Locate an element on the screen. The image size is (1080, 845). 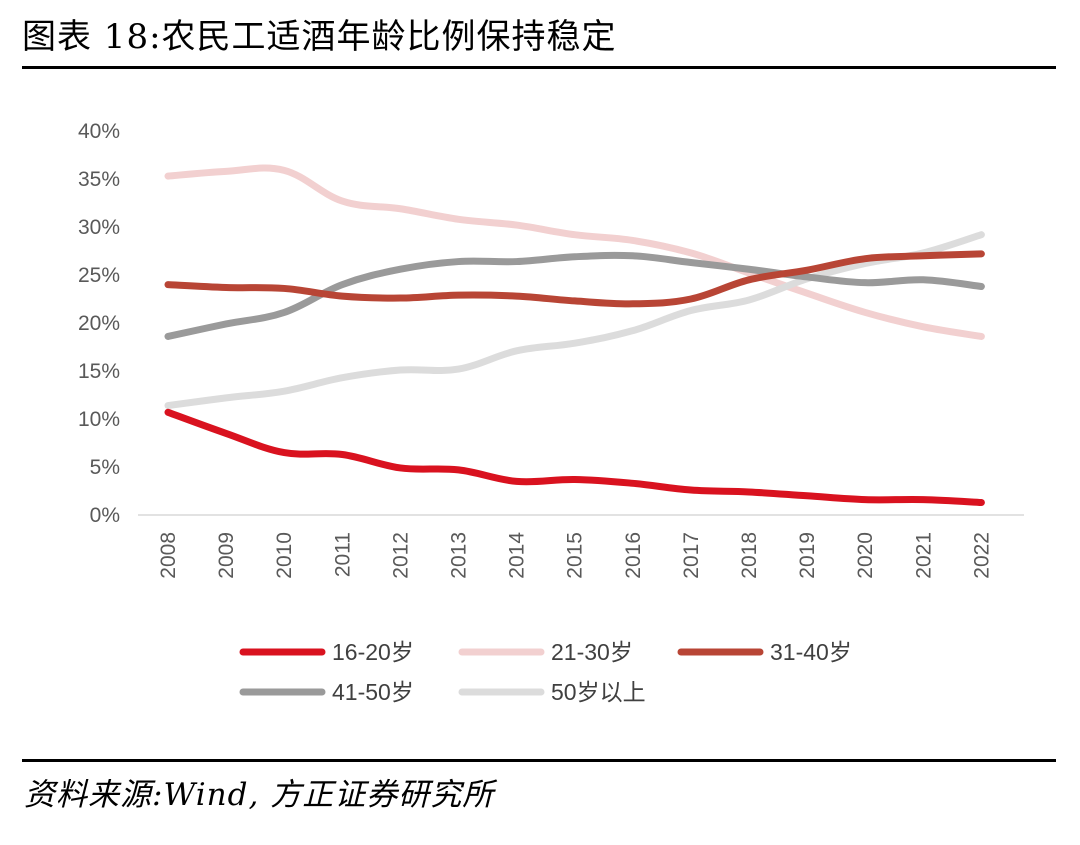
x-tick-label: 2008 is located at coordinates (168, 555).